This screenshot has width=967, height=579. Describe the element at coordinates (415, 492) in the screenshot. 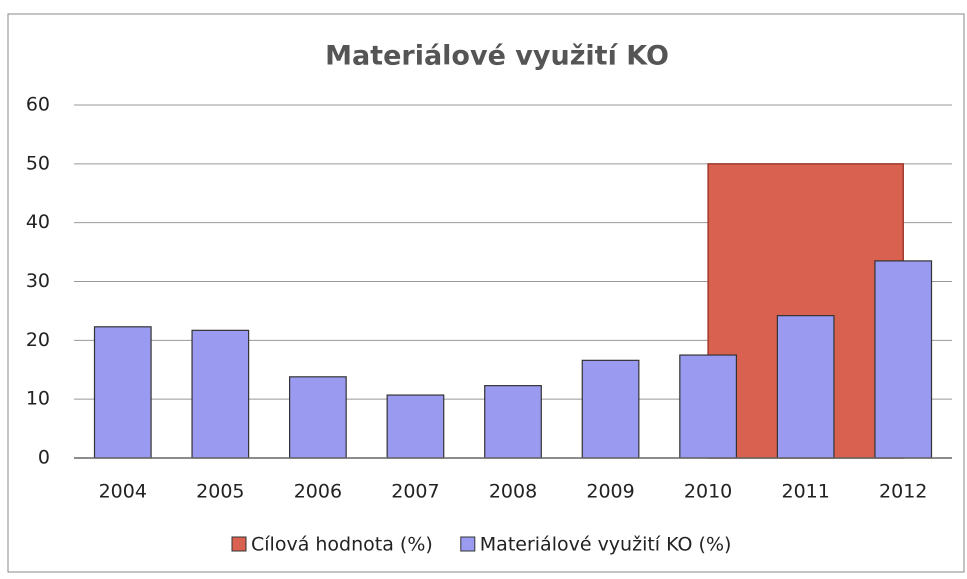

I see `x-tick-label: 2007` at that location.